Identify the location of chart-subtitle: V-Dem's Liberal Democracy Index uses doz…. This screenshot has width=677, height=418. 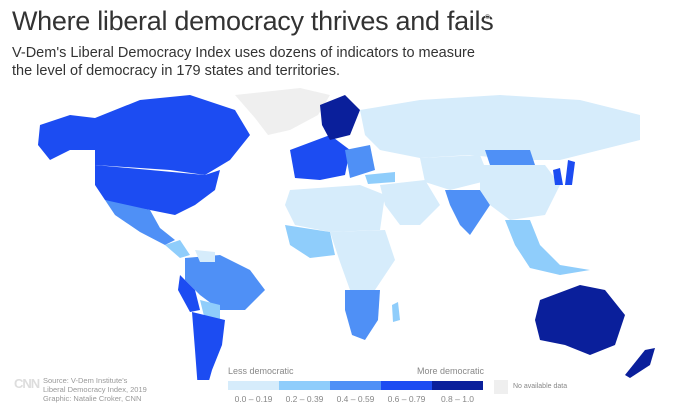
(243, 62).